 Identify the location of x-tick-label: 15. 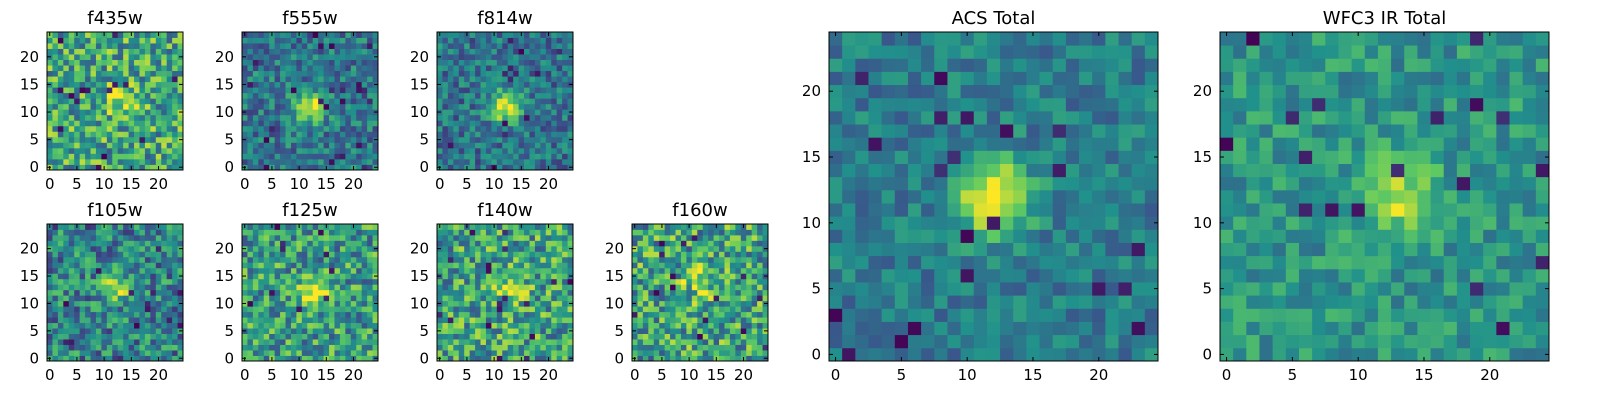
(521, 184).